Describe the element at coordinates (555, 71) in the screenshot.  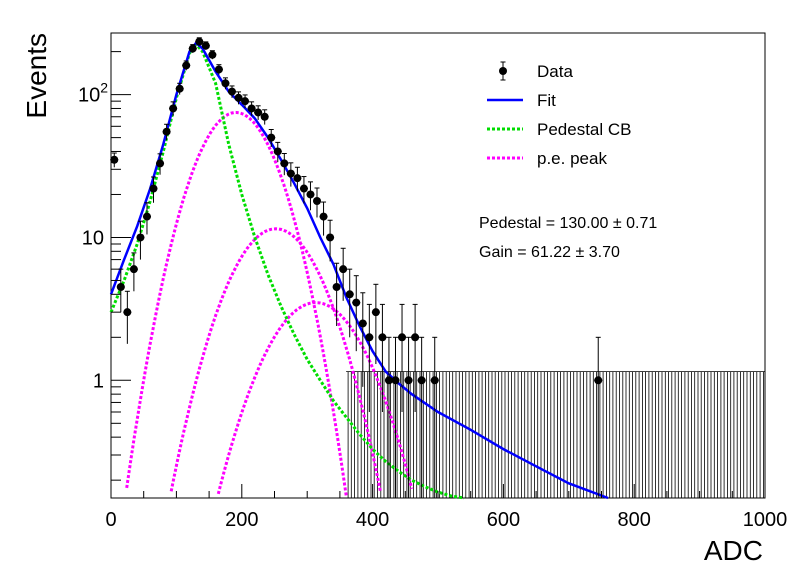
I see `legend-label: Data` at that location.